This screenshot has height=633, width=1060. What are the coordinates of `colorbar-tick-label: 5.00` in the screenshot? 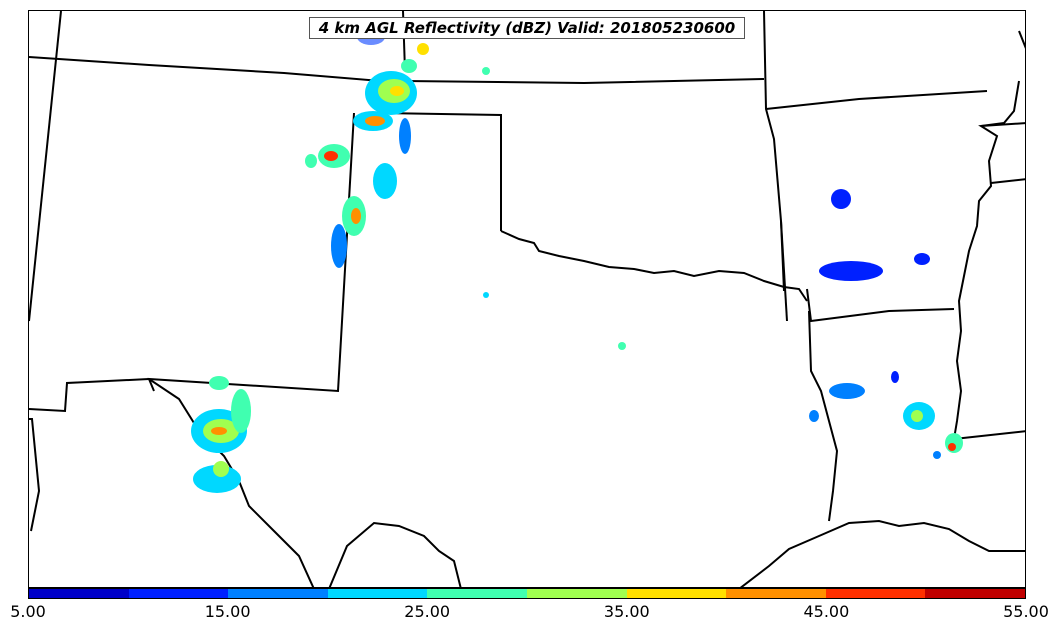 It's located at (28, 611).